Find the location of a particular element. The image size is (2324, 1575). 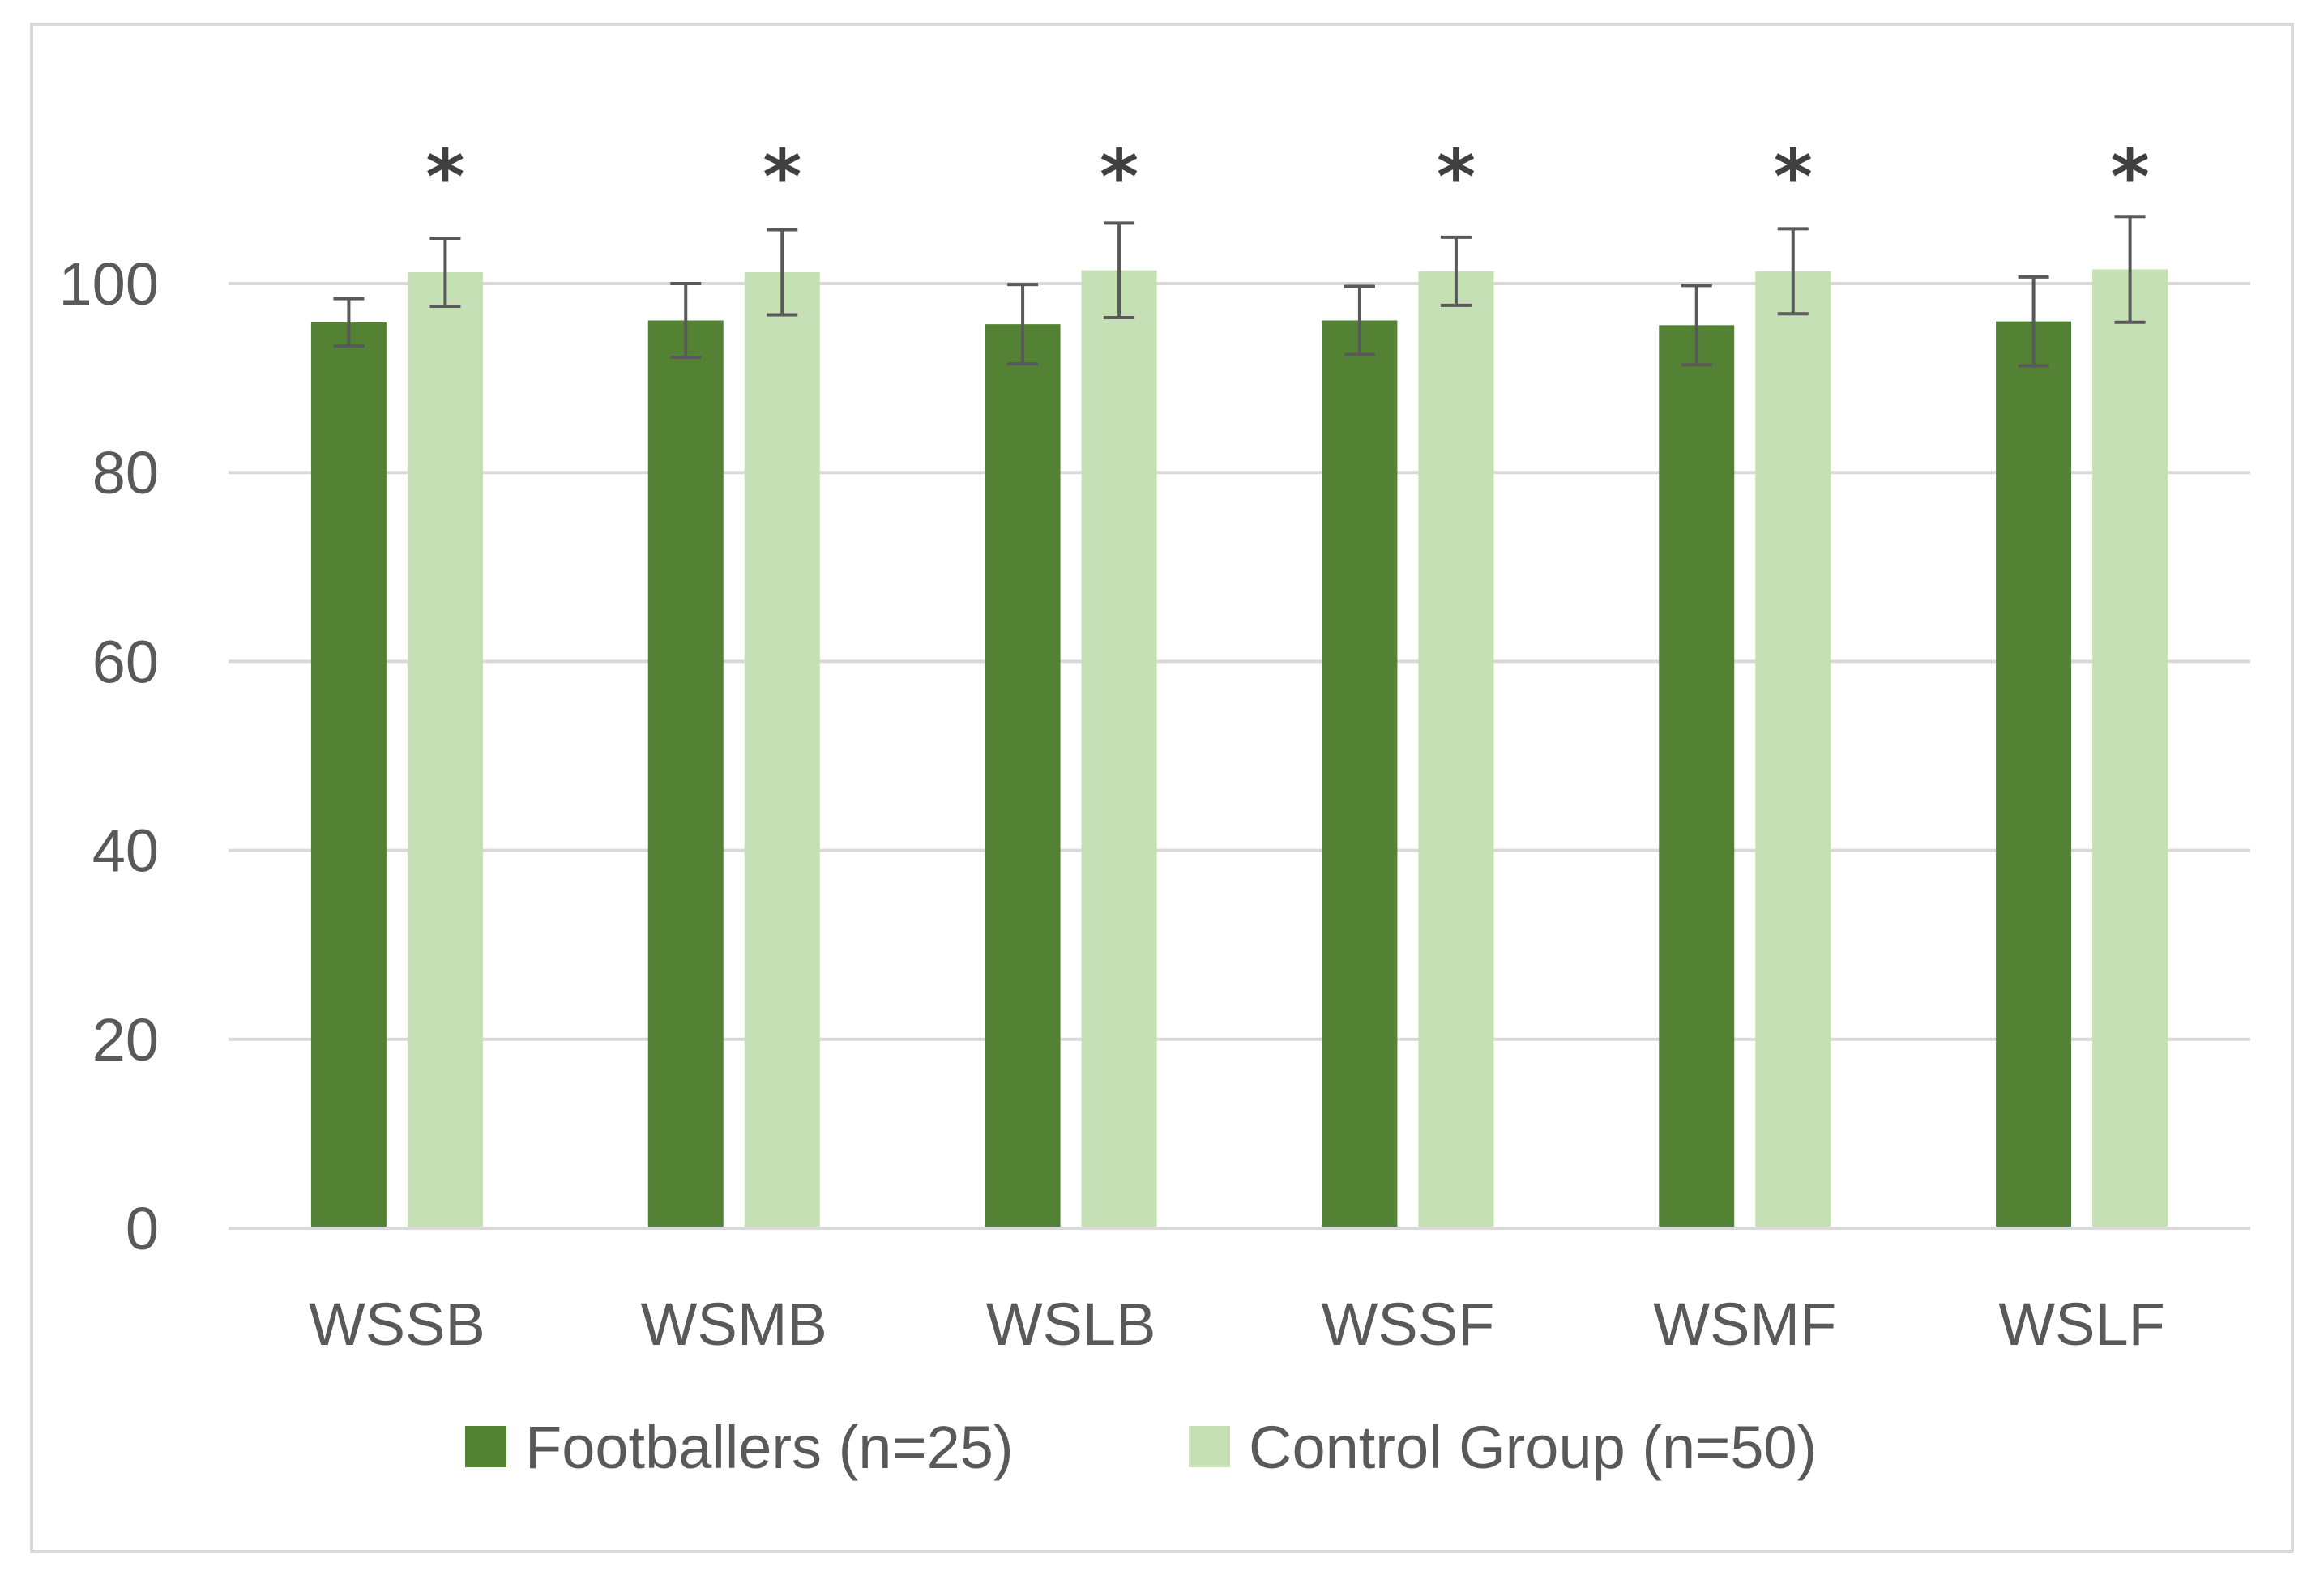

x-category-label: WSSF is located at coordinates (1408, 1324).